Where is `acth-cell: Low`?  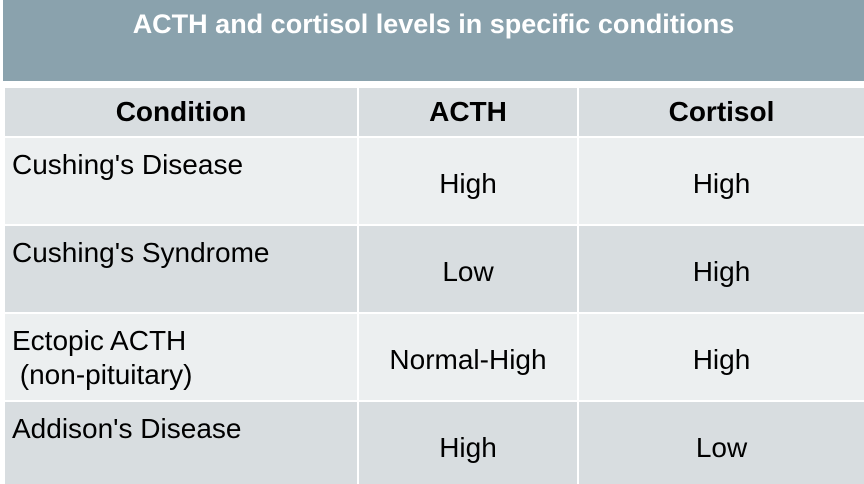 acth-cell: Low is located at coordinates (468, 269).